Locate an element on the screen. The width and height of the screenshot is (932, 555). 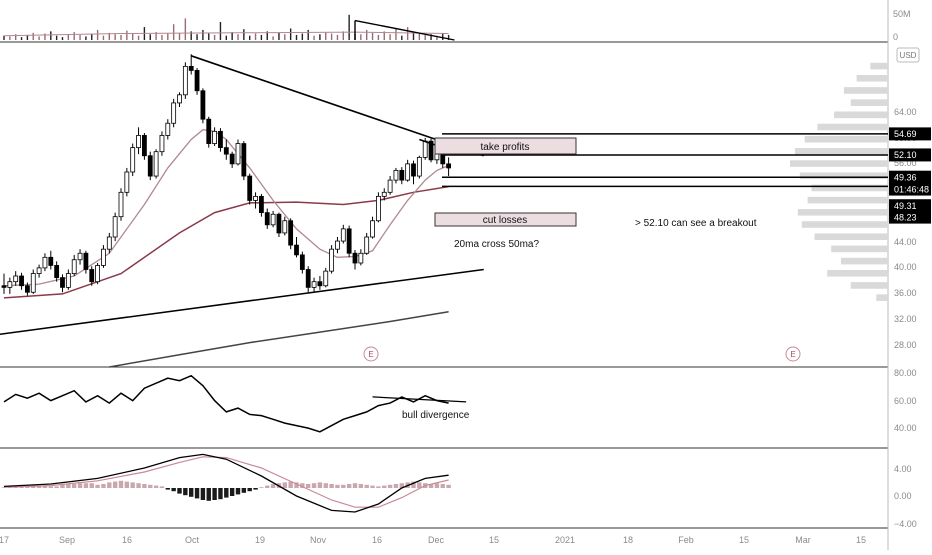
macd-panel is located at coordinates (226, 483).